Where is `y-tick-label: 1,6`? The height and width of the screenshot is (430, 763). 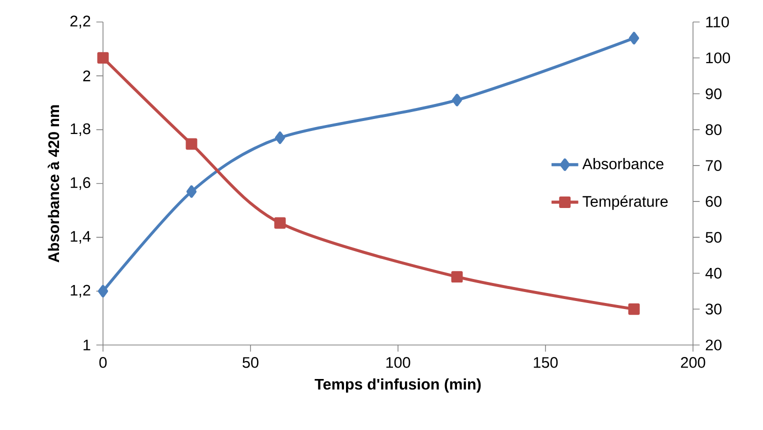 y-tick-label: 1,6 is located at coordinates (80, 183).